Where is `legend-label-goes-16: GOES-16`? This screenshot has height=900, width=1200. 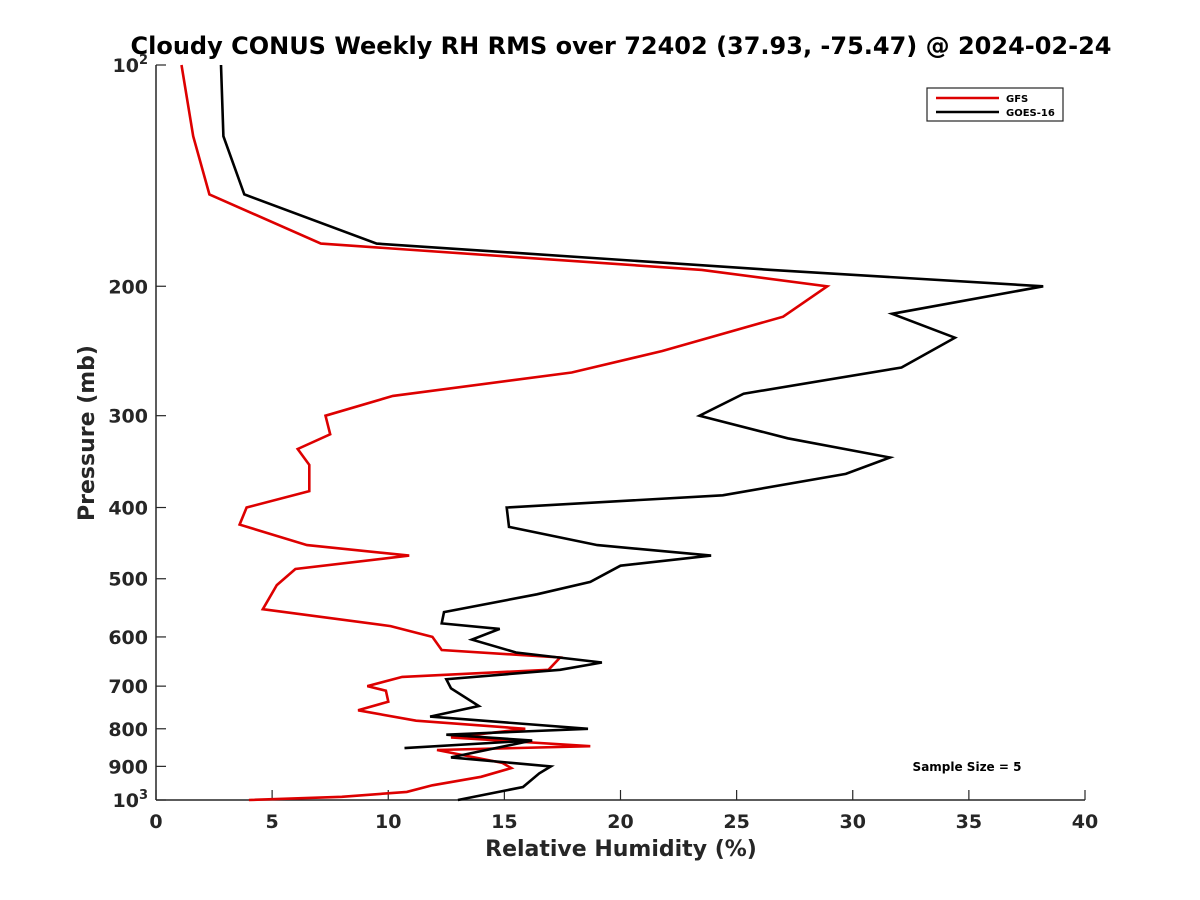
legend-label-goes-16: GOES-16 is located at coordinates (1030, 113).